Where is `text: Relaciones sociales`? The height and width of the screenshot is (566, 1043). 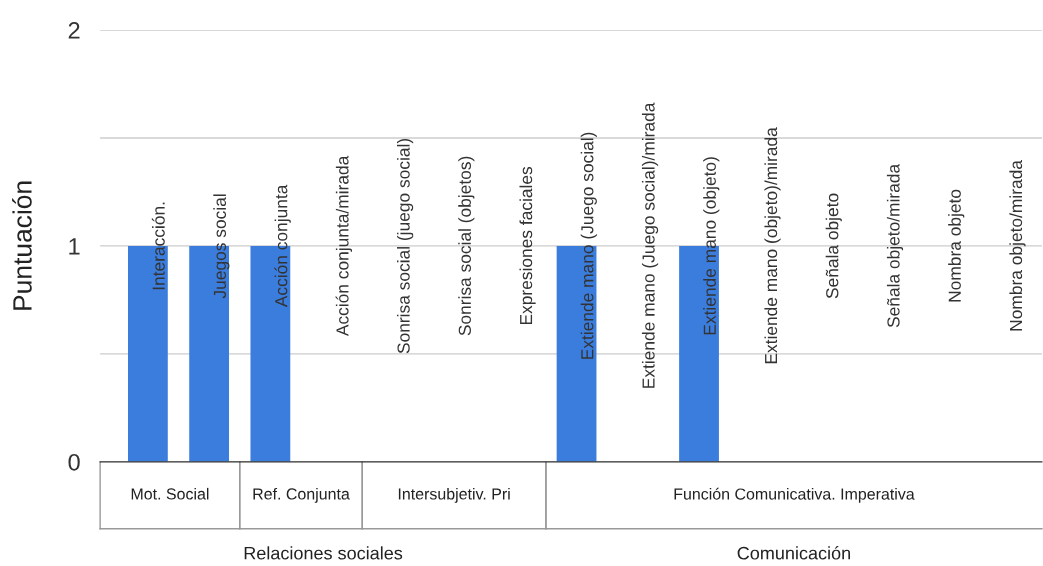 text: Relaciones sociales is located at coordinates (323, 553).